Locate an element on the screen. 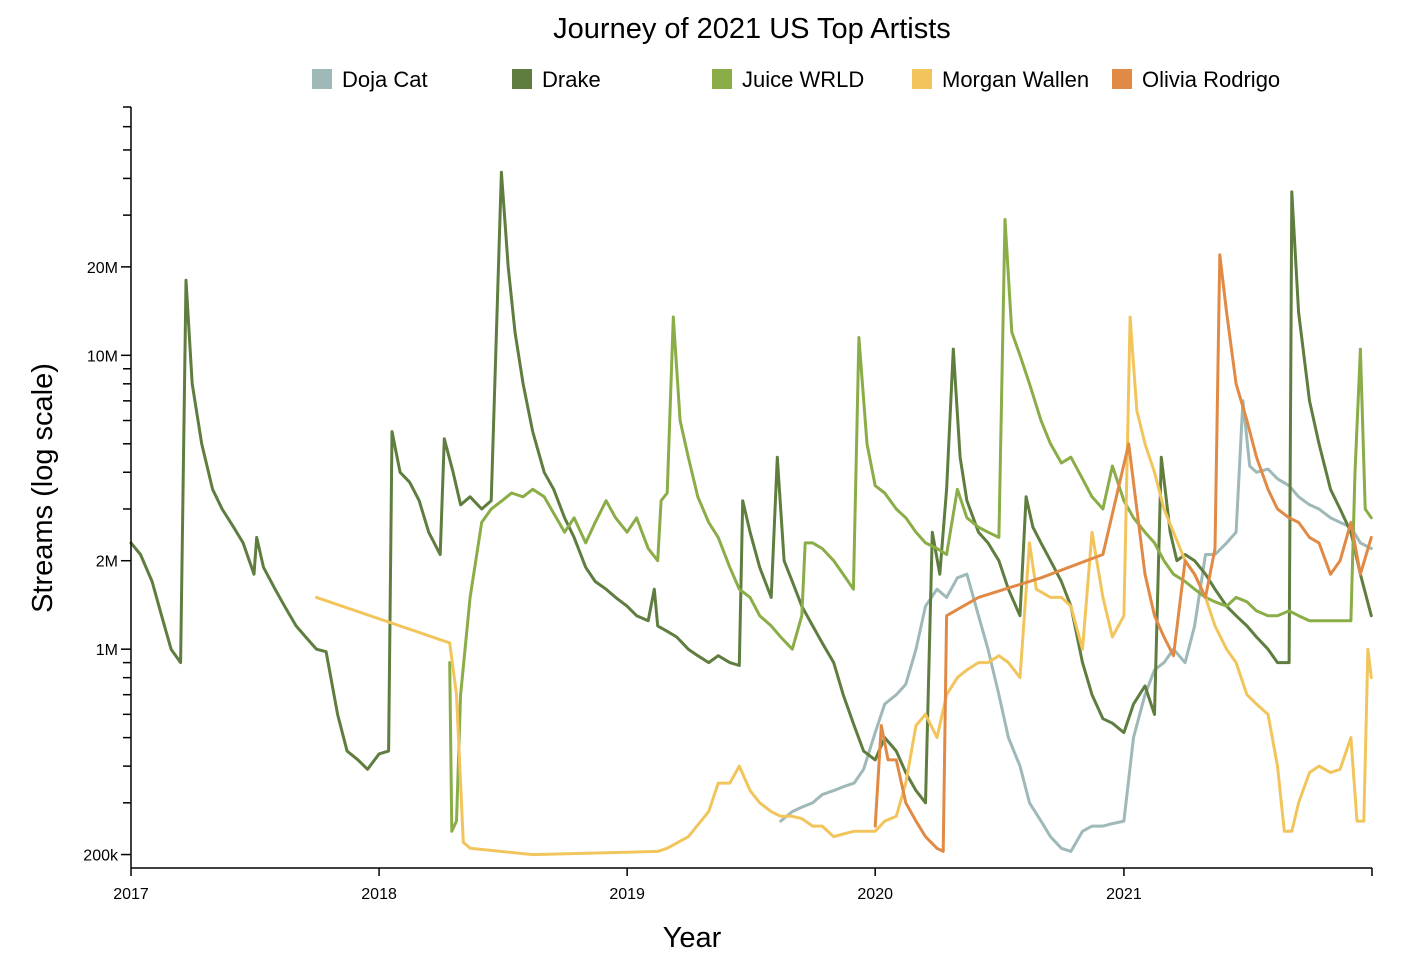 Image resolution: width=1412 pixels, height=964 pixels. y-tick-label: 20M is located at coordinates (102, 268).